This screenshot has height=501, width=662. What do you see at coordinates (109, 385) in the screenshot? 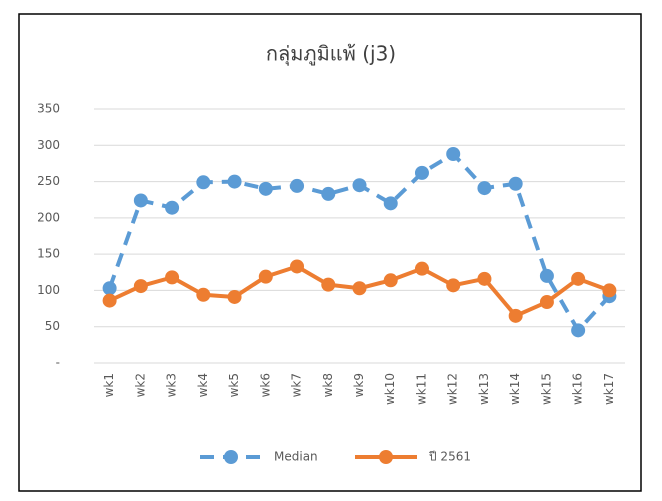
I see `x-tick-label: wk1` at bounding box center [109, 385].